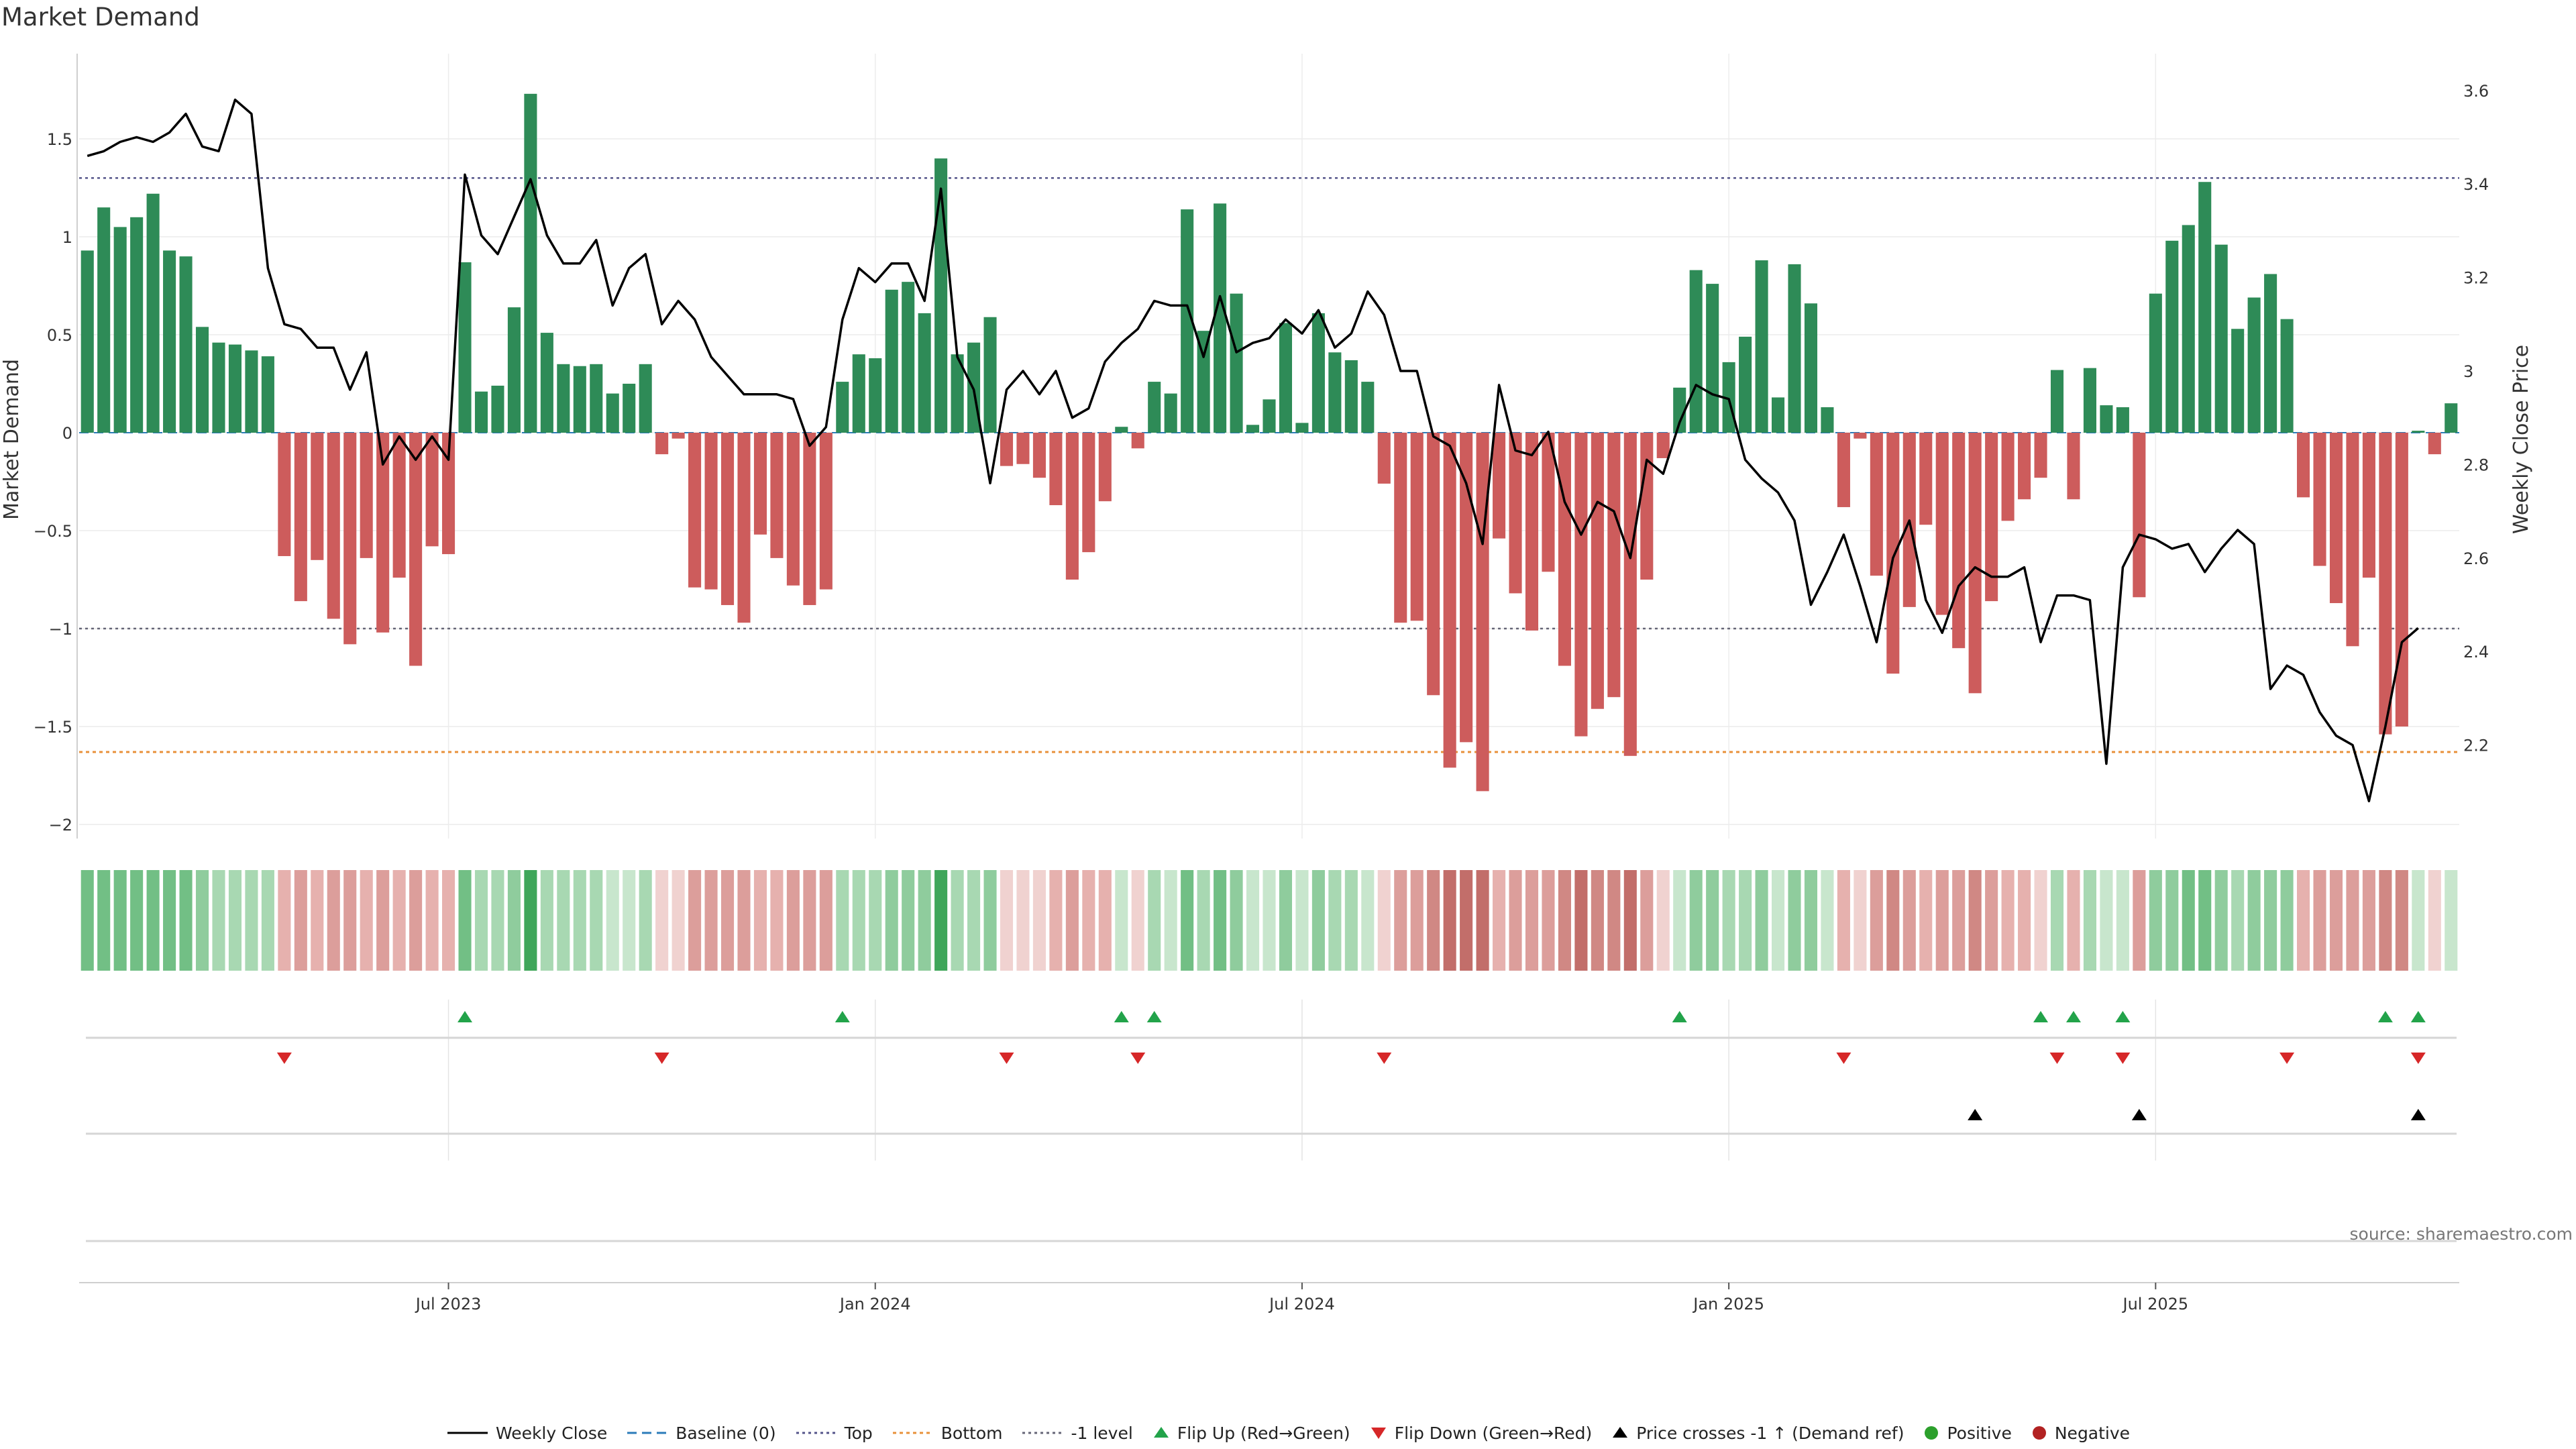 This screenshot has width=2576, height=1449. Describe the element at coordinates (2476, 418) in the screenshot. I see `right-axis: 3.6 3.4 3.2 3 2.8 2.6 2.4 2.2` at that location.